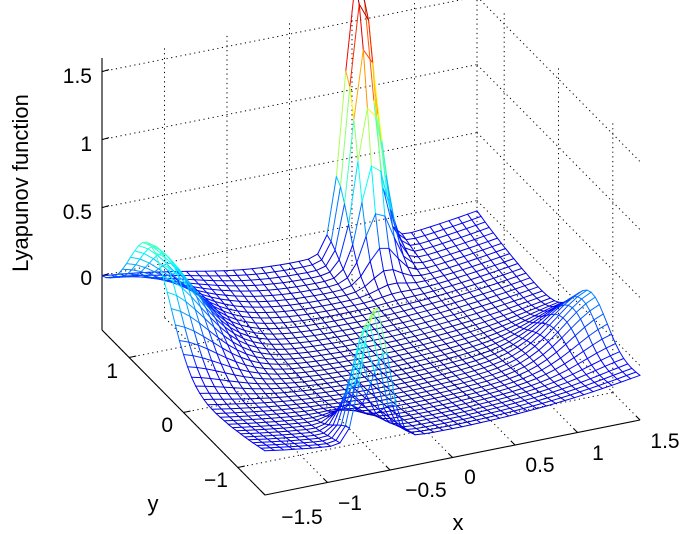 Image resolution: width=685 pixels, height=534 pixels. I want to click on x-tick-mark, so click(325, 480).